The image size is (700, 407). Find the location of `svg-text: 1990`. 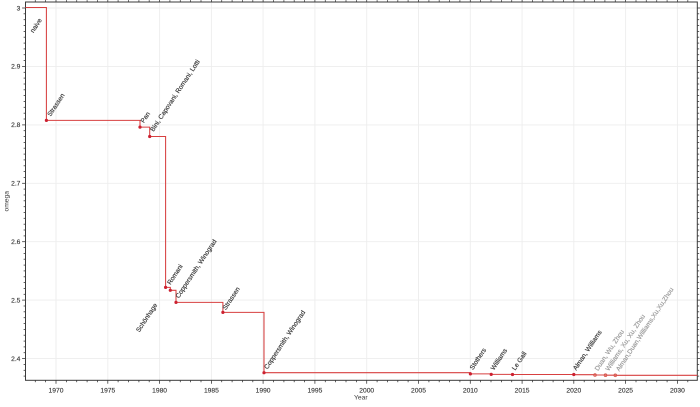

svg-text: 1990 is located at coordinates (263, 391).